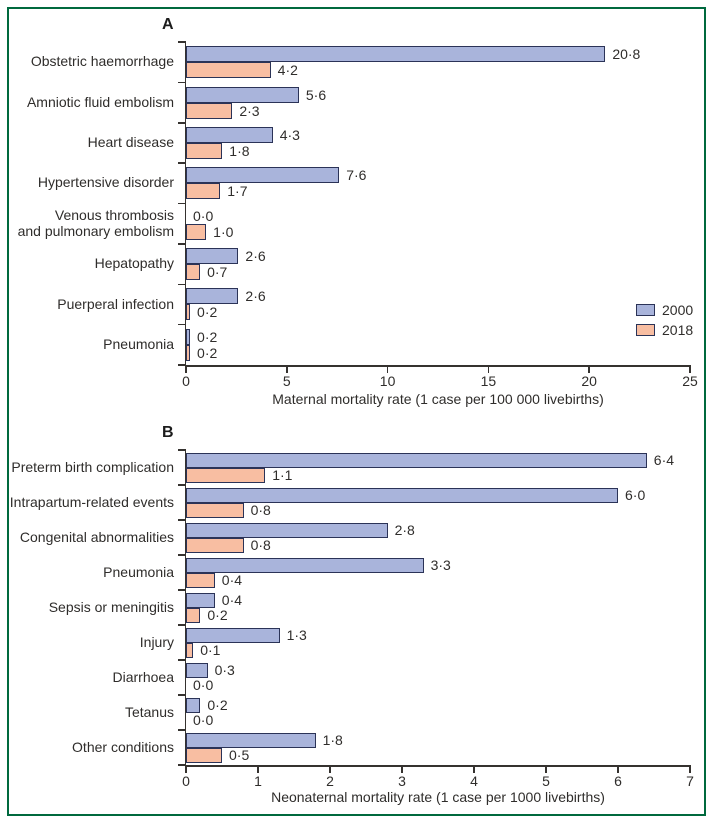 Image resolution: width=713 pixels, height=823 pixels. Describe the element at coordinates (138, 571) in the screenshot. I see `category-label: Pneumonia` at that location.